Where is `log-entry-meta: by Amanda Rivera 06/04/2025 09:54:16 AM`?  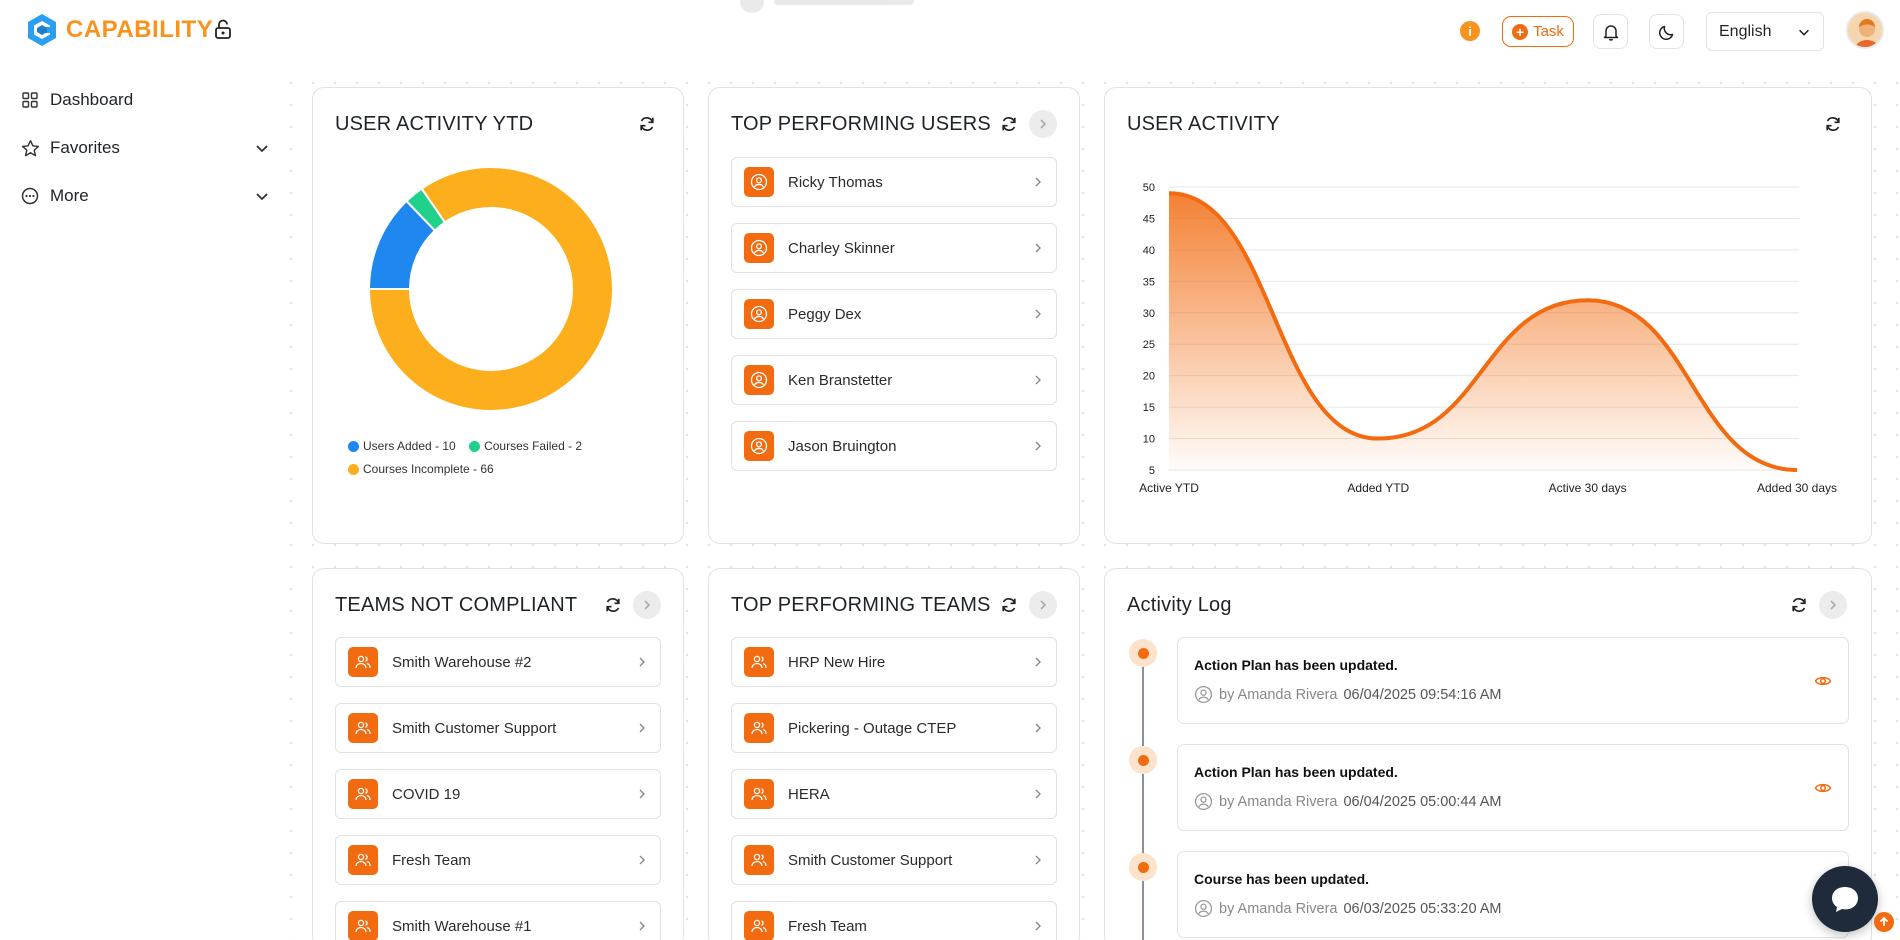 log-entry-meta: by Amanda Rivera 06/04/2025 09:54:16 AM is located at coordinates (1348, 694).